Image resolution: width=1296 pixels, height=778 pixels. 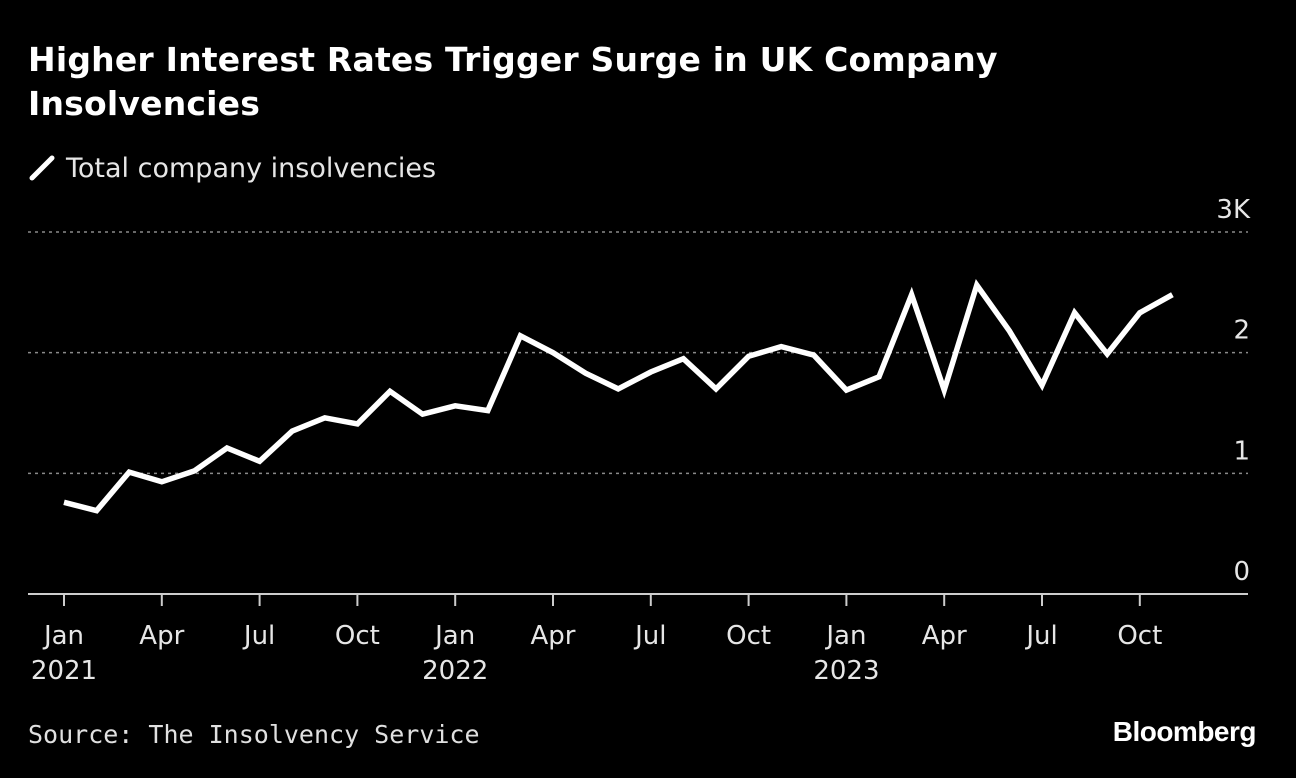 I want to click on x-axis, so click(x=638, y=599).